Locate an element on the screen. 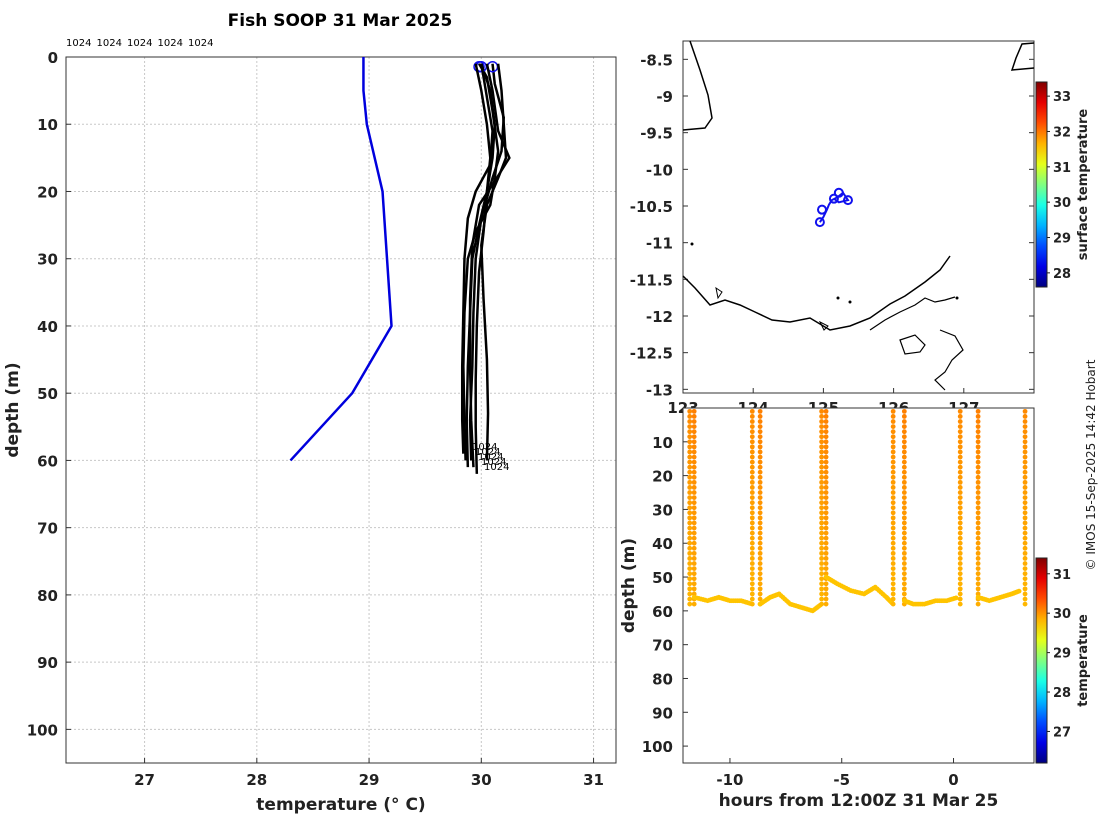 The image size is (1100, 820). y-tick-label: 0 is located at coordinates (53, 58).